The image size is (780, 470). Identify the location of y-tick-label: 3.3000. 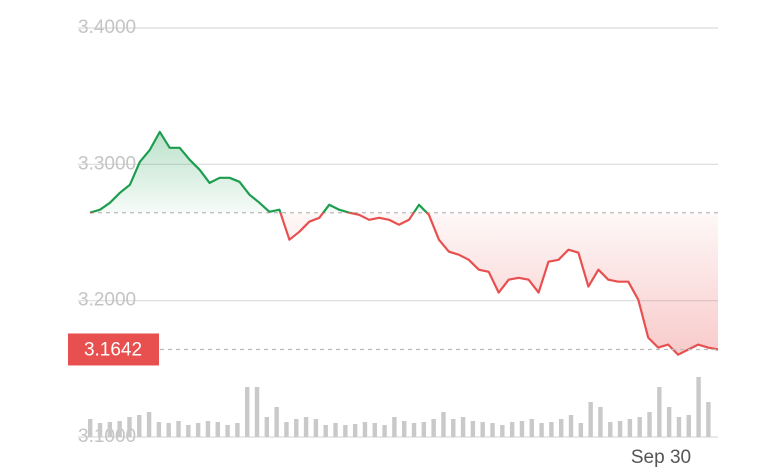
(107, 163).